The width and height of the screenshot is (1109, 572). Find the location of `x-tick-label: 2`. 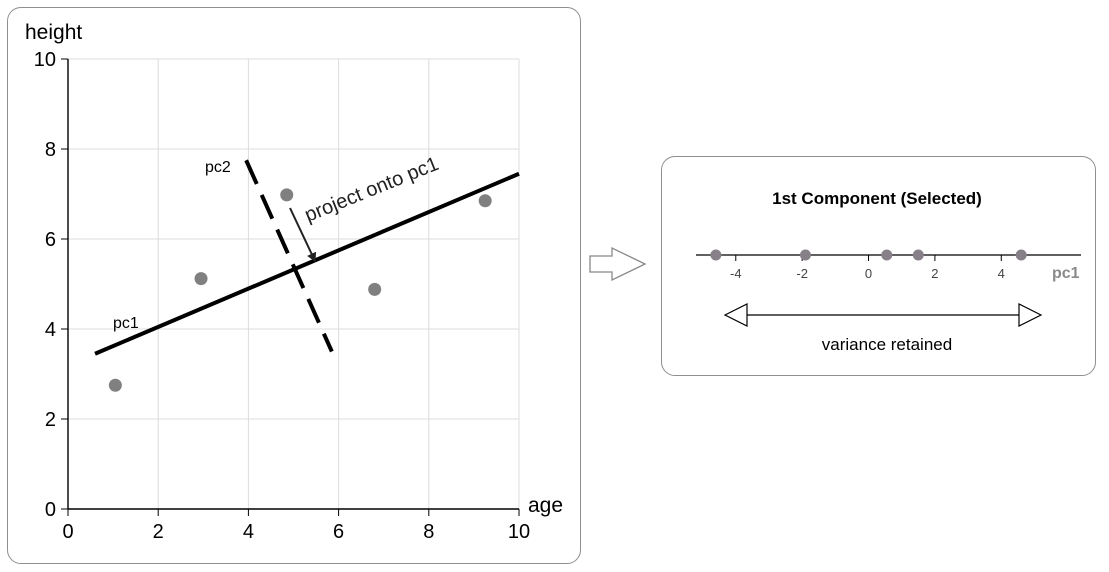

x-tick-label: 2 is located at coordinates (158, 532).